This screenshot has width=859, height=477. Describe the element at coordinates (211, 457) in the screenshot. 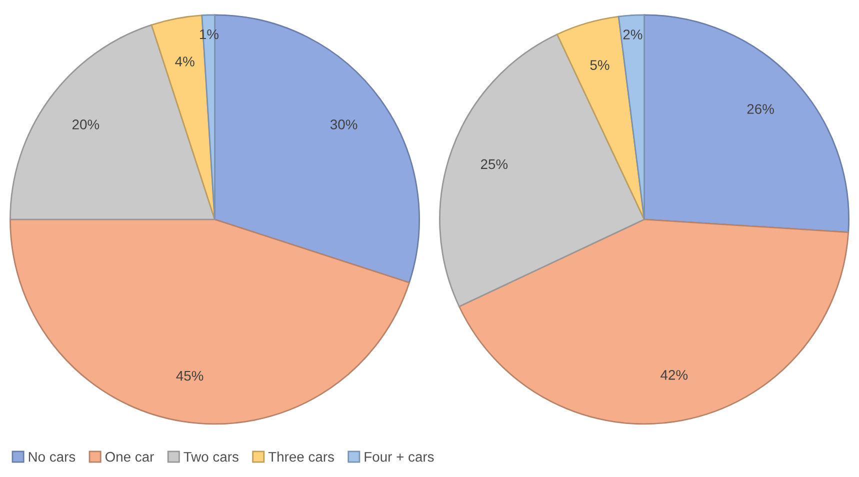

I see `legend-label: Two cars` at that location.